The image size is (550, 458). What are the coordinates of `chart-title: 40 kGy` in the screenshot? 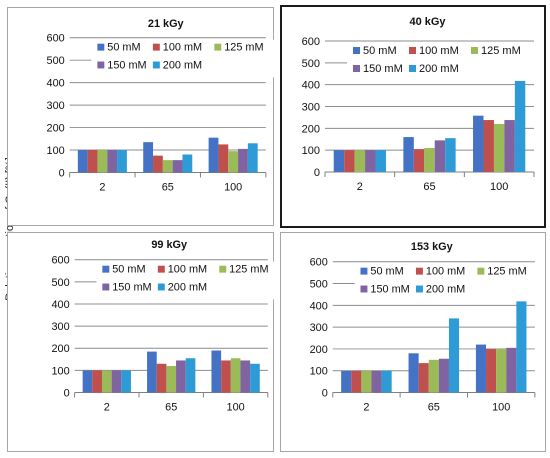 It's located at (427, 22).